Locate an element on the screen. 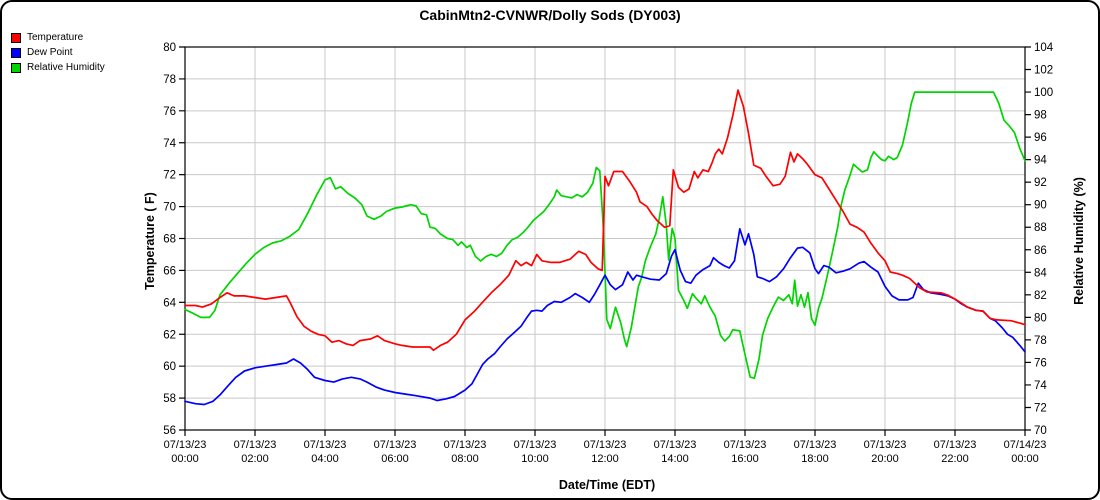 This screenshot has width=1100, height=500. y-right-tick-label: 70 is located at coordinates (1040, 431).